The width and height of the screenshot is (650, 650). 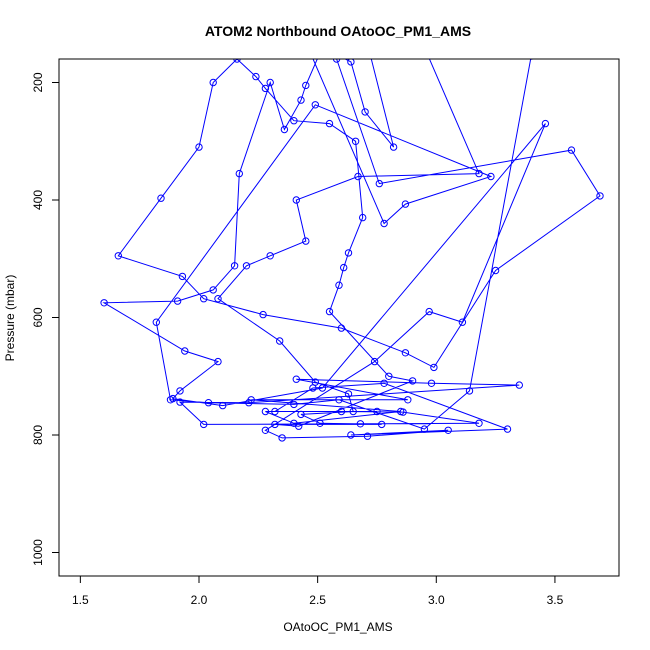 I want to click on y-tick-label: 800, so click(x=38, y=435).